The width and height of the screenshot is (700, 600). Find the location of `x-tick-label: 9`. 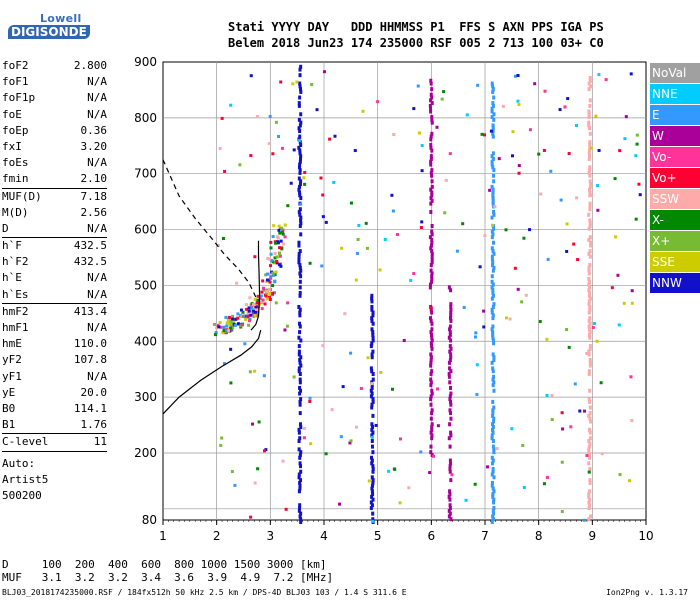

x-tick-label: 9 is located at coordinates (593, 536).